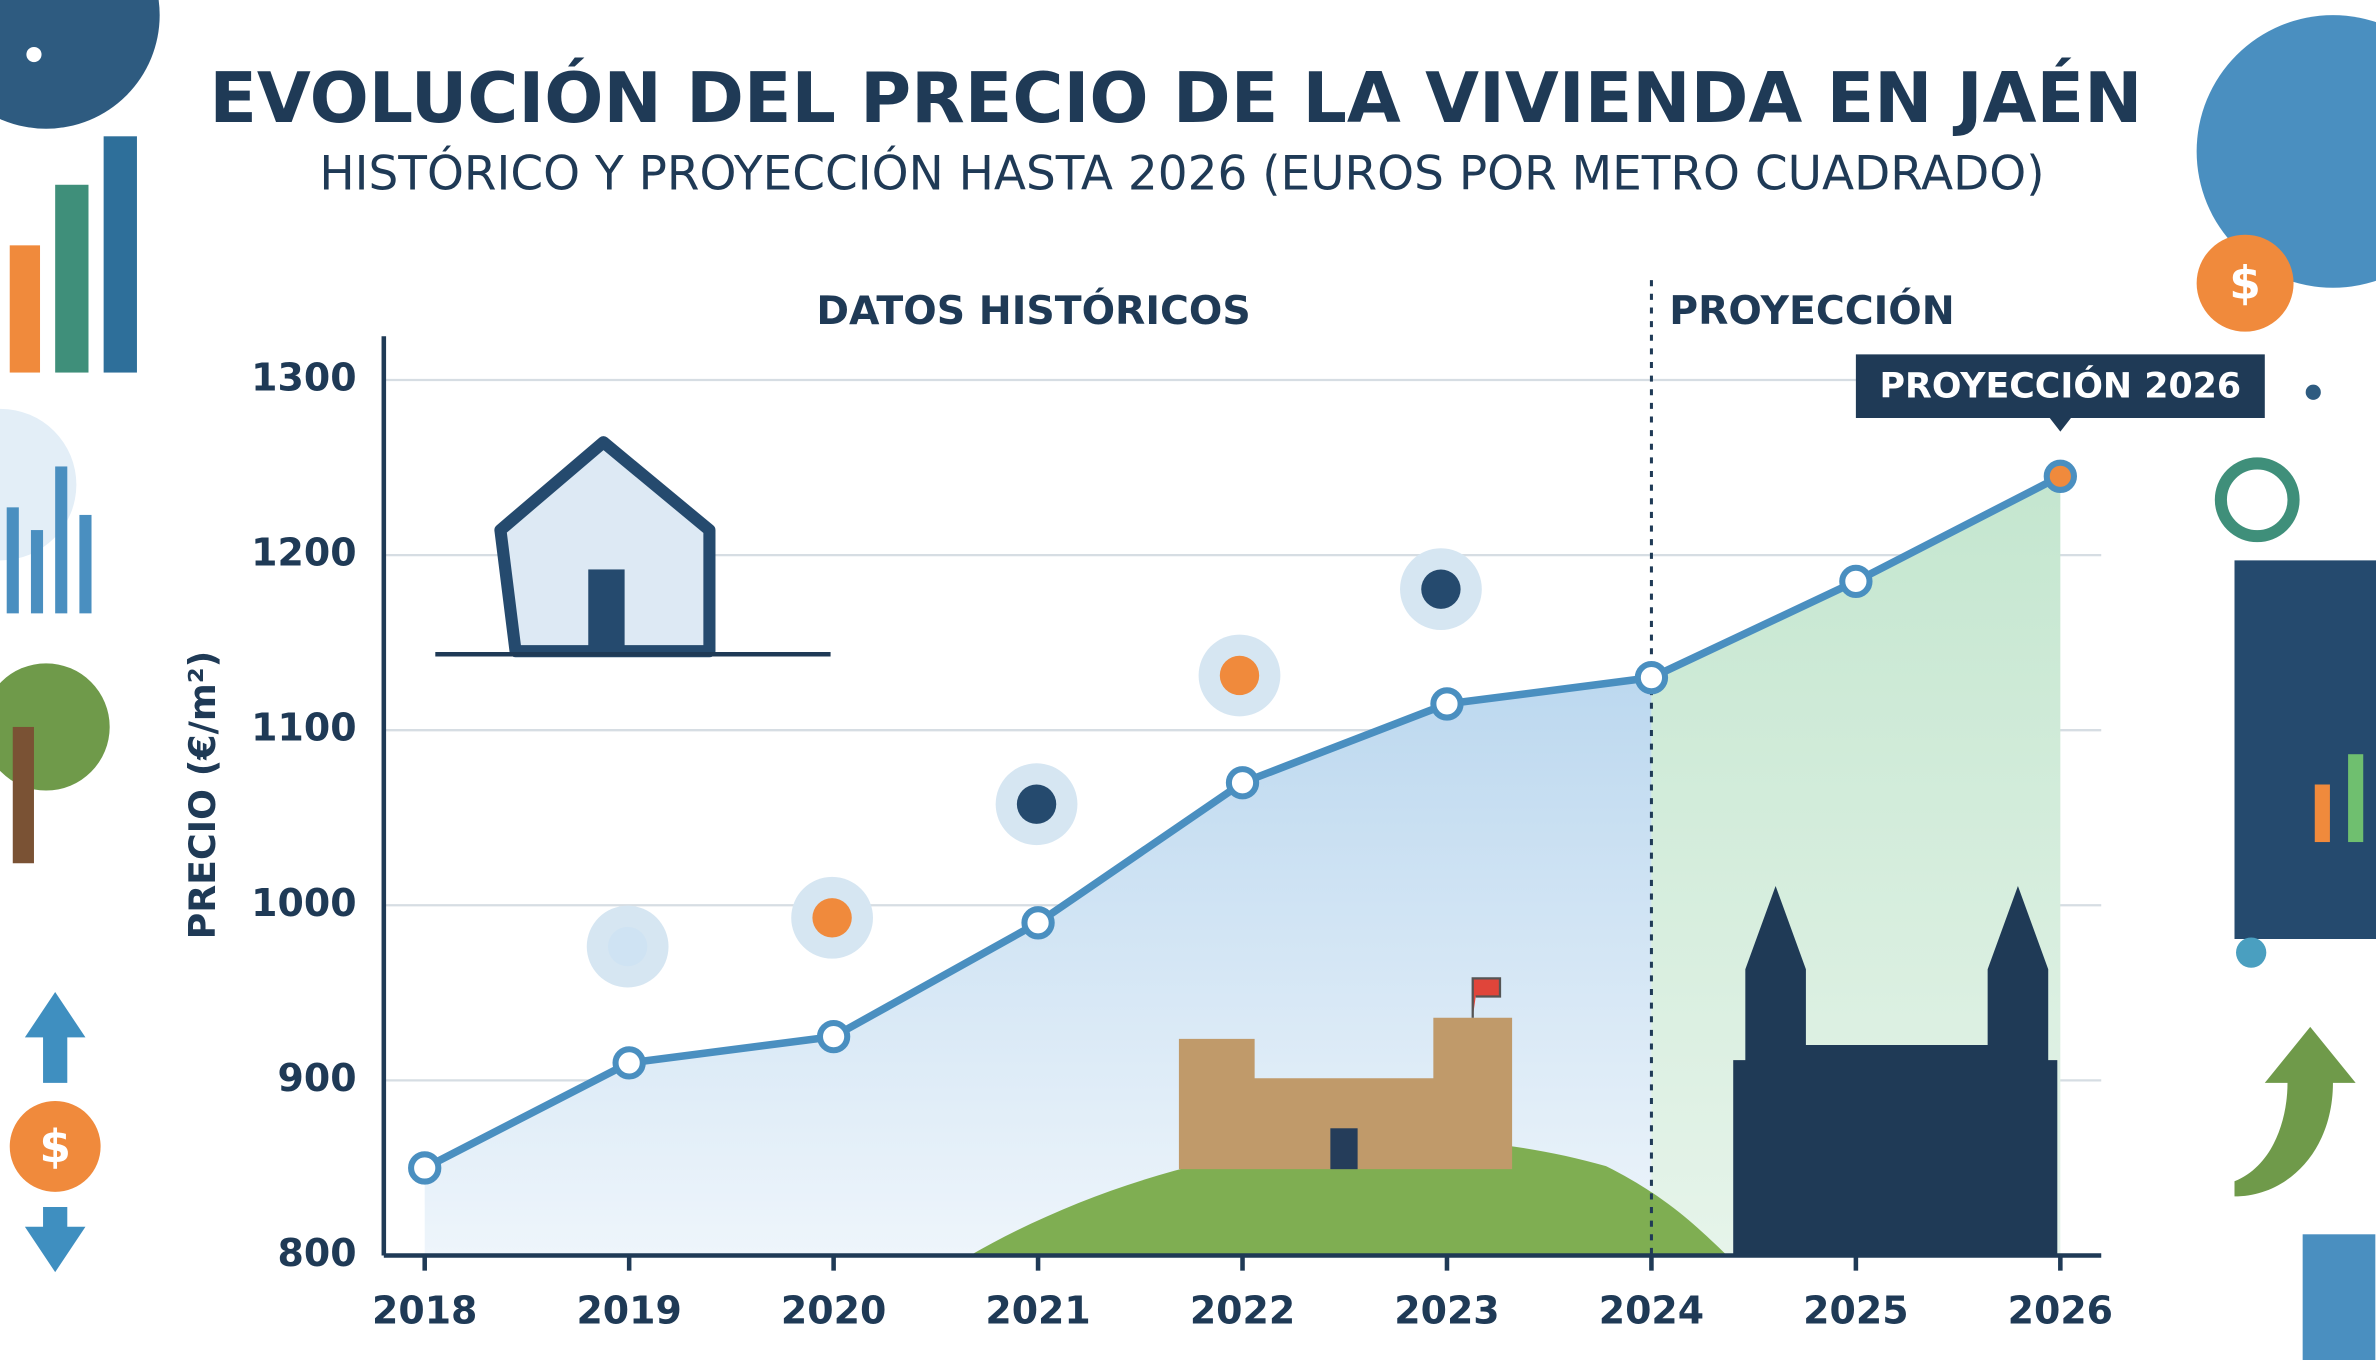  Describe the element at coordinates (303, 728) in the screenshot. I see `y-tick-label: 1100` at that location.